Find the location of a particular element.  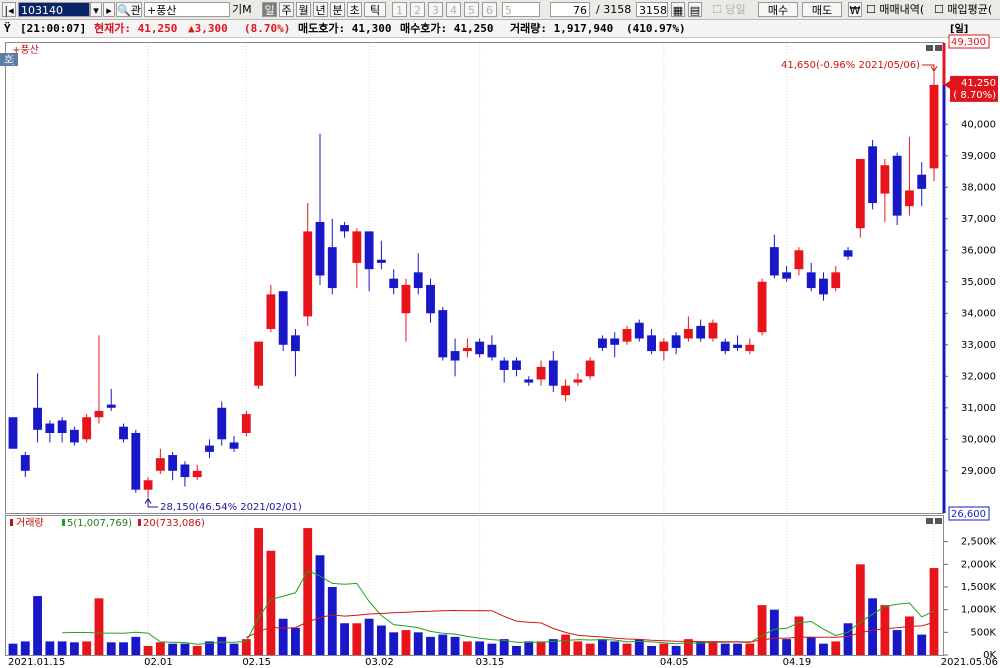

avg-check: ☐ 매입평균( is located at coordinates (963, 9).